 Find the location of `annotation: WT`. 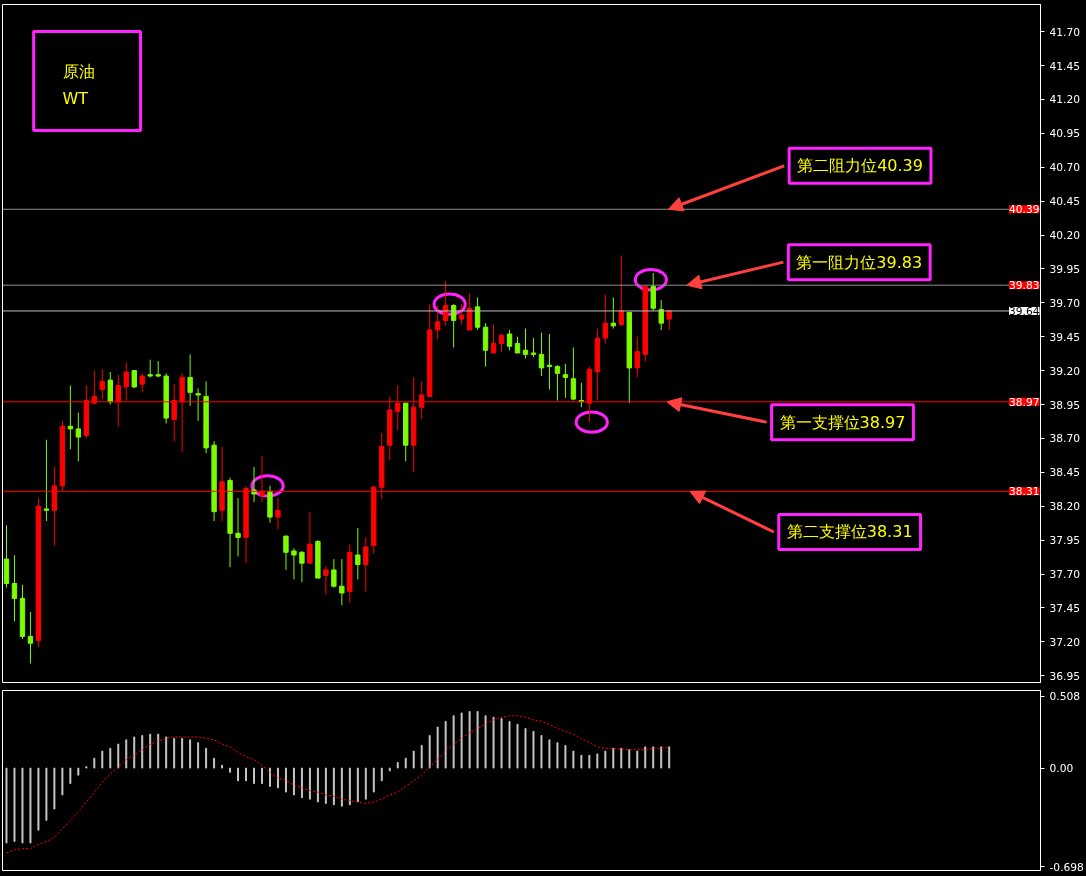

annotation: WT is located at coordinates (75, 99).